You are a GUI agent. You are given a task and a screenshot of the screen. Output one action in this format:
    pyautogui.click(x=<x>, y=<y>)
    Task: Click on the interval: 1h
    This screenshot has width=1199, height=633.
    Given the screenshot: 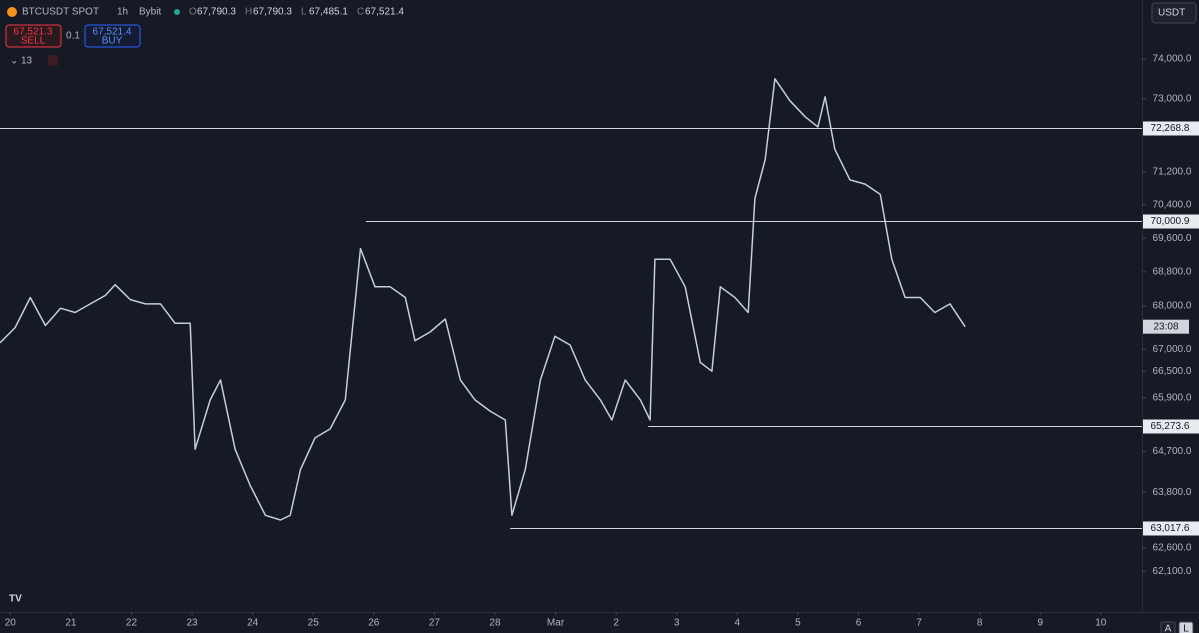 What is the action you would take?
    pyautogui.click(x=122, y=12)
    